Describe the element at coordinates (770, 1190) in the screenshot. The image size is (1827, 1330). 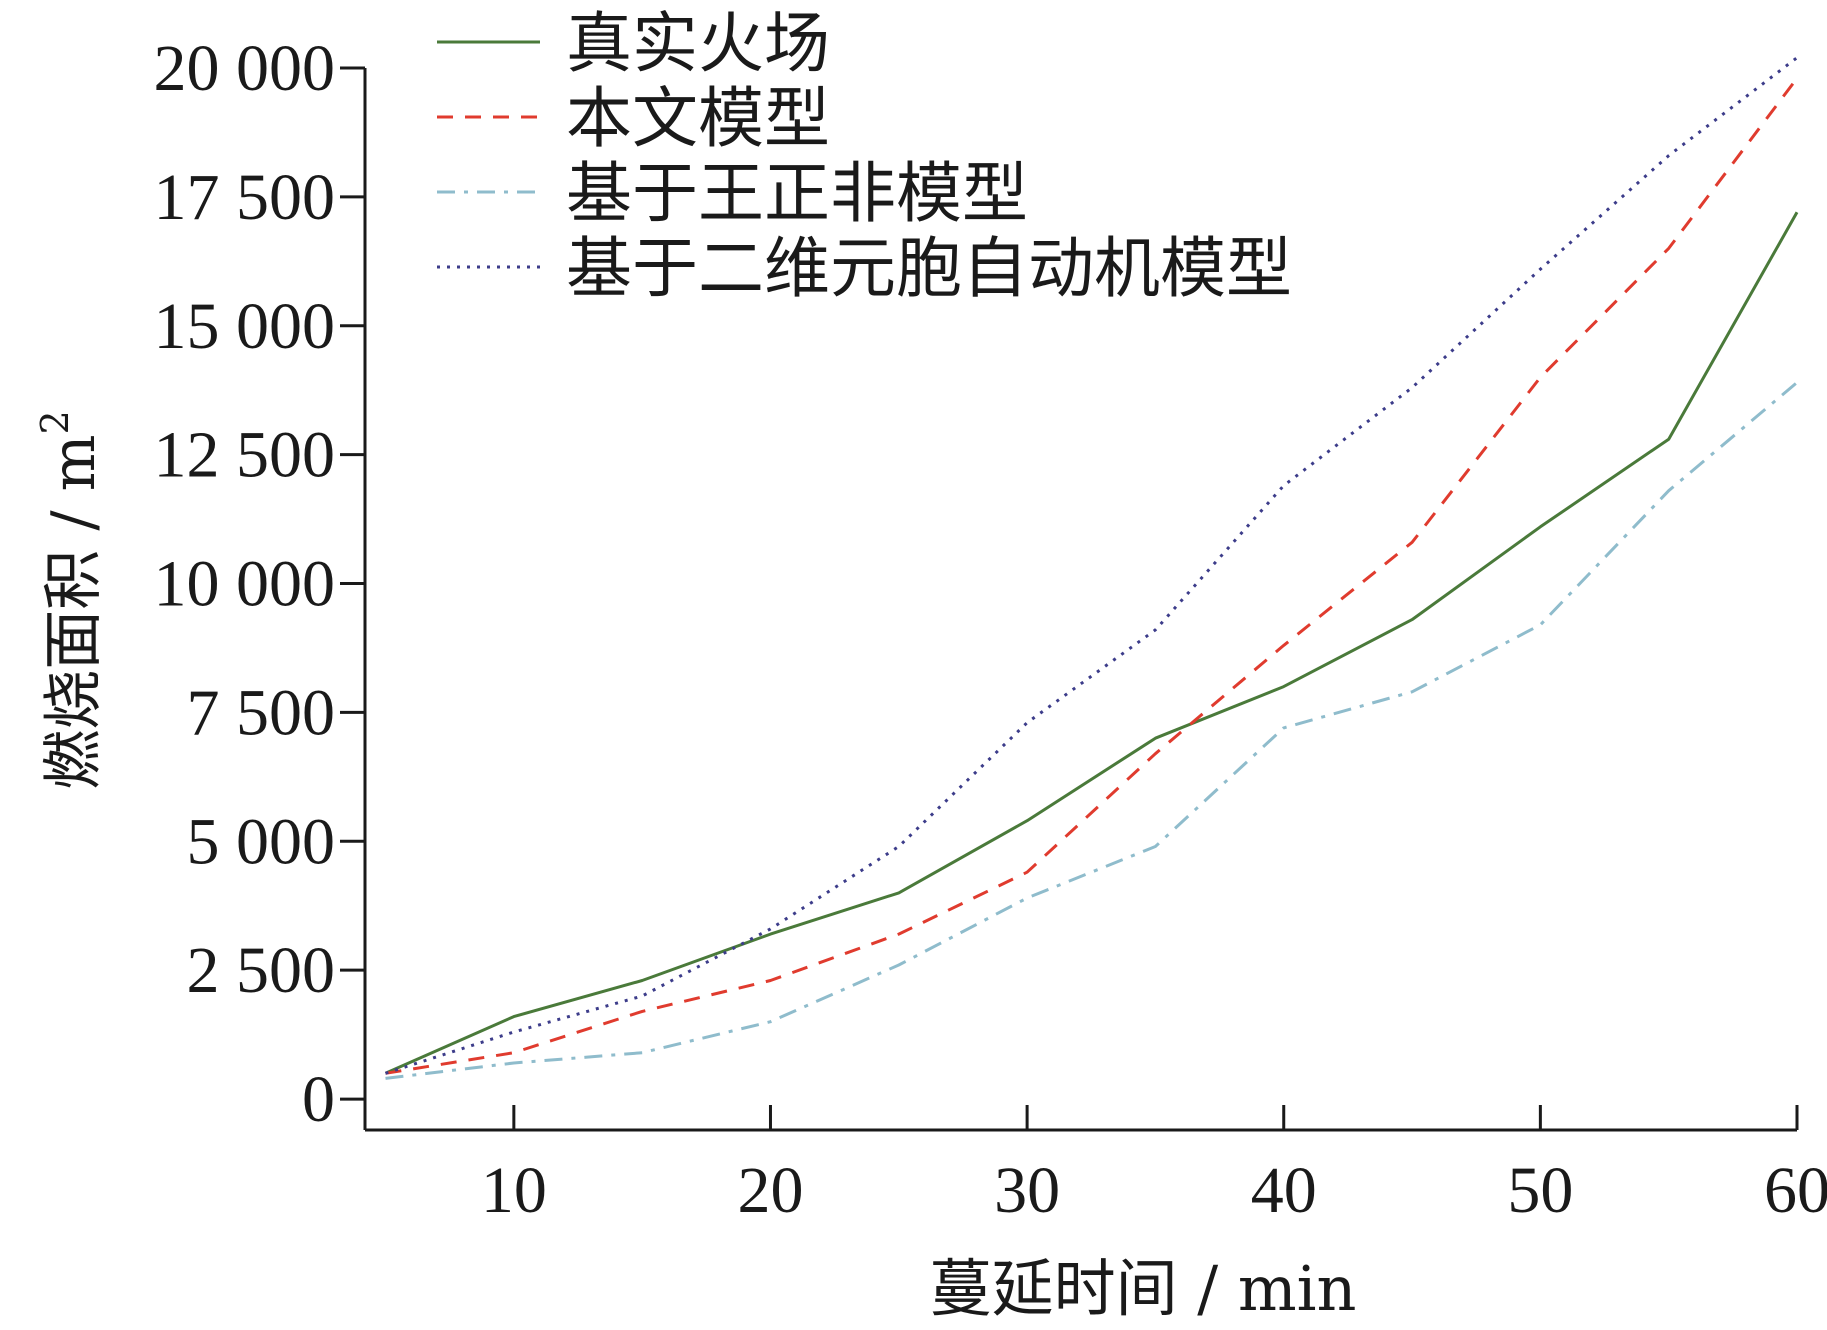
I see `x-tick-label-20: 20` at that location.